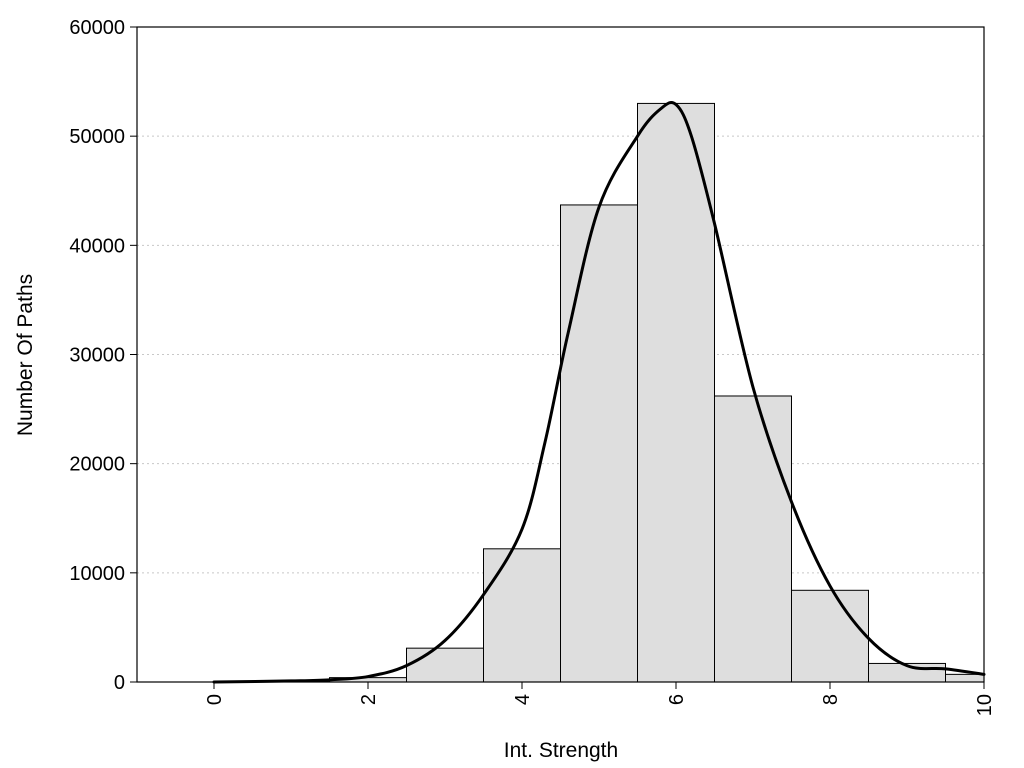 This screenshot has width=1024, height=768. What do you see at coordinates (119, 683) in the screenshot?
I see `y-tick-label: 0` at bounding box center [119, 683].